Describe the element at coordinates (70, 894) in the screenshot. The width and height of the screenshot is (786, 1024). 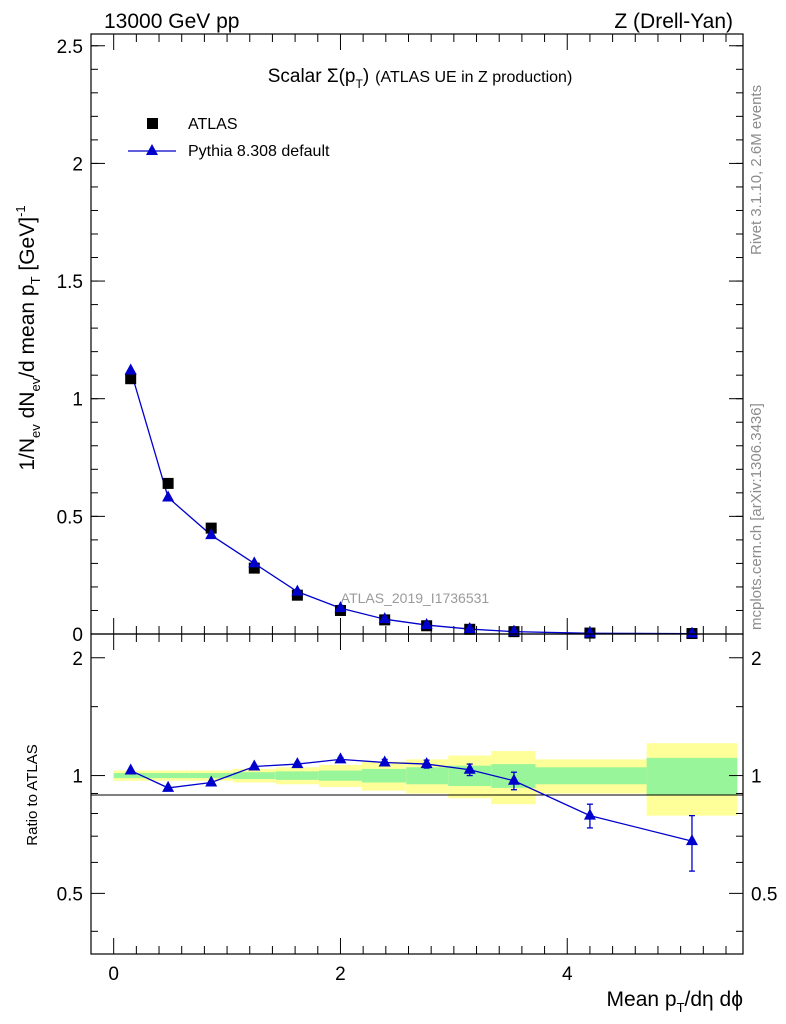
I see `ratio-ytick-label: 0.5` at that location.